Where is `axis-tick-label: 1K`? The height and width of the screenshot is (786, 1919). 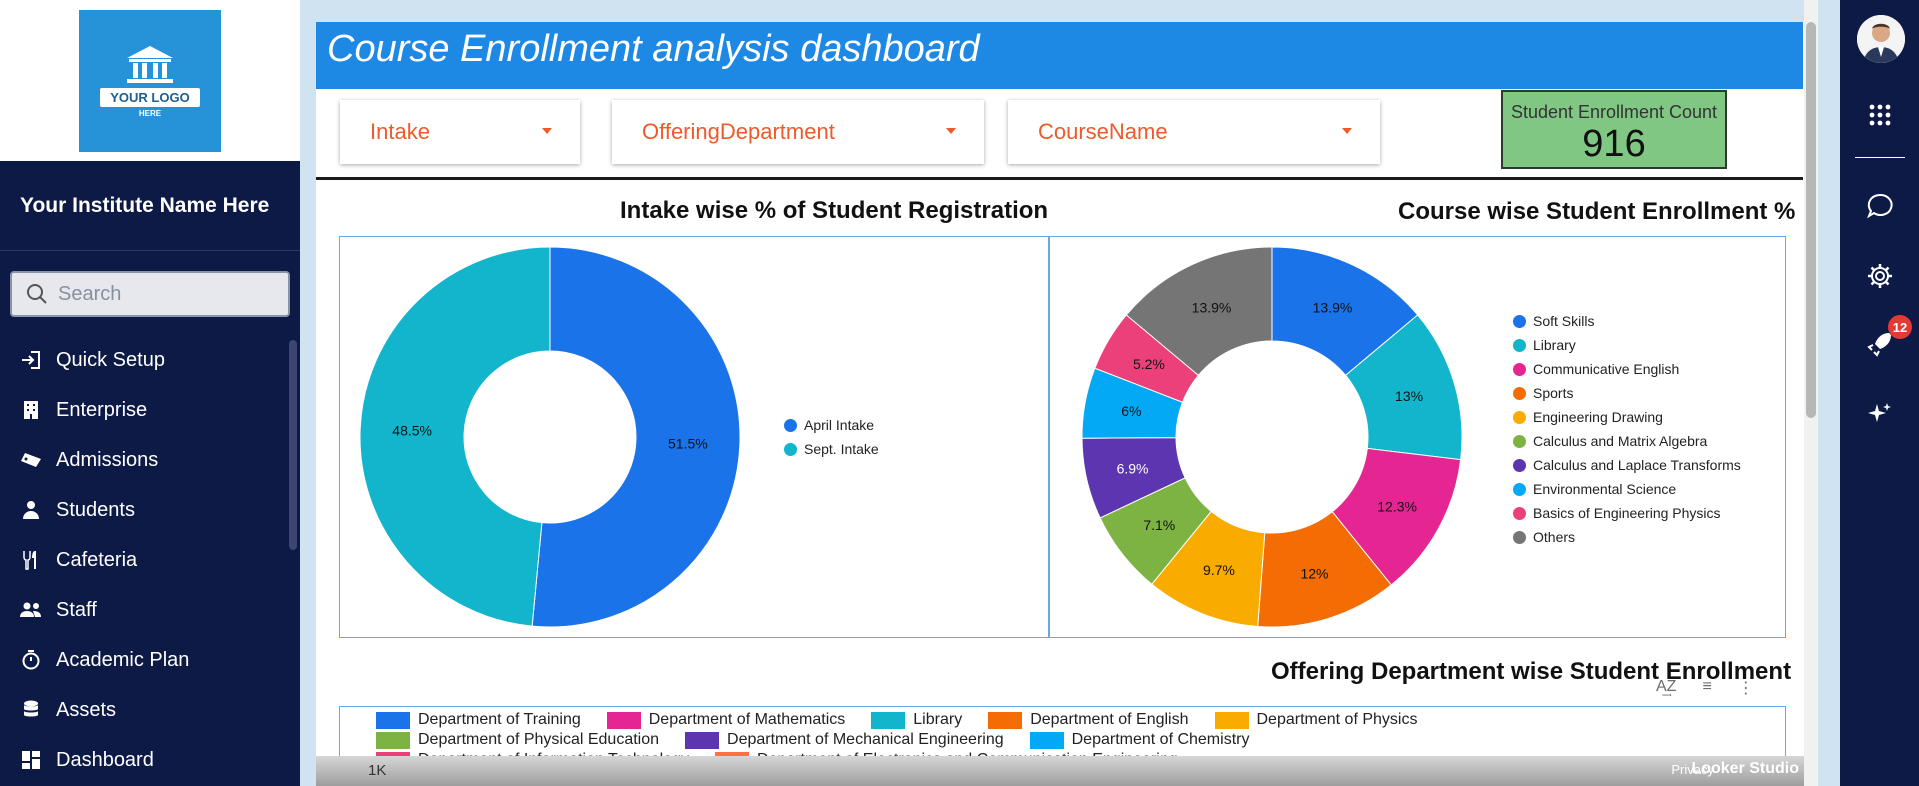 axis-tick-label: 1K is located at coordinates (377, 770).